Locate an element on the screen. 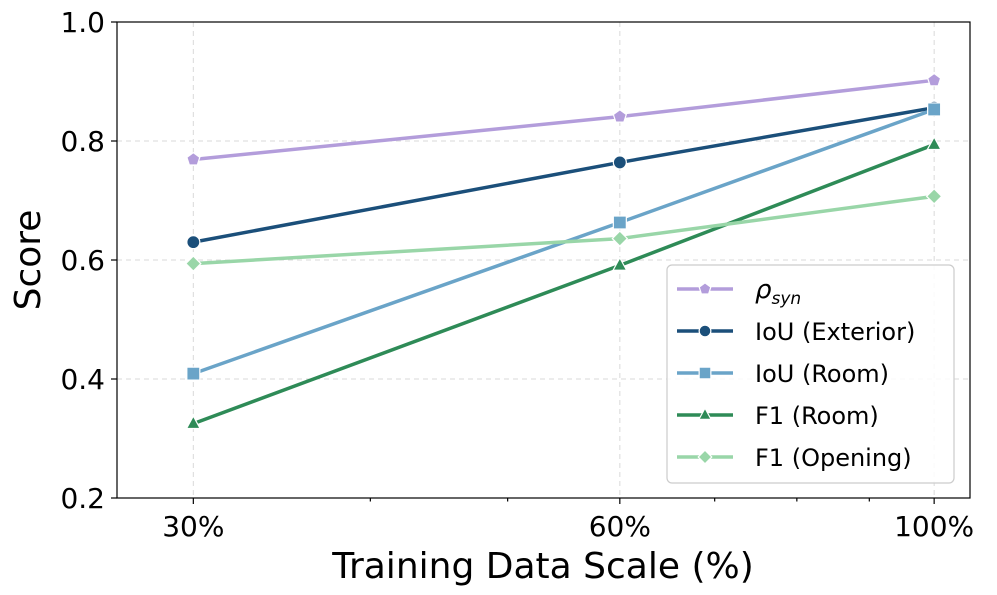 Image resolution: width=997 pixels, height=595 pixels. series-line is located at coordinates (564, 230).